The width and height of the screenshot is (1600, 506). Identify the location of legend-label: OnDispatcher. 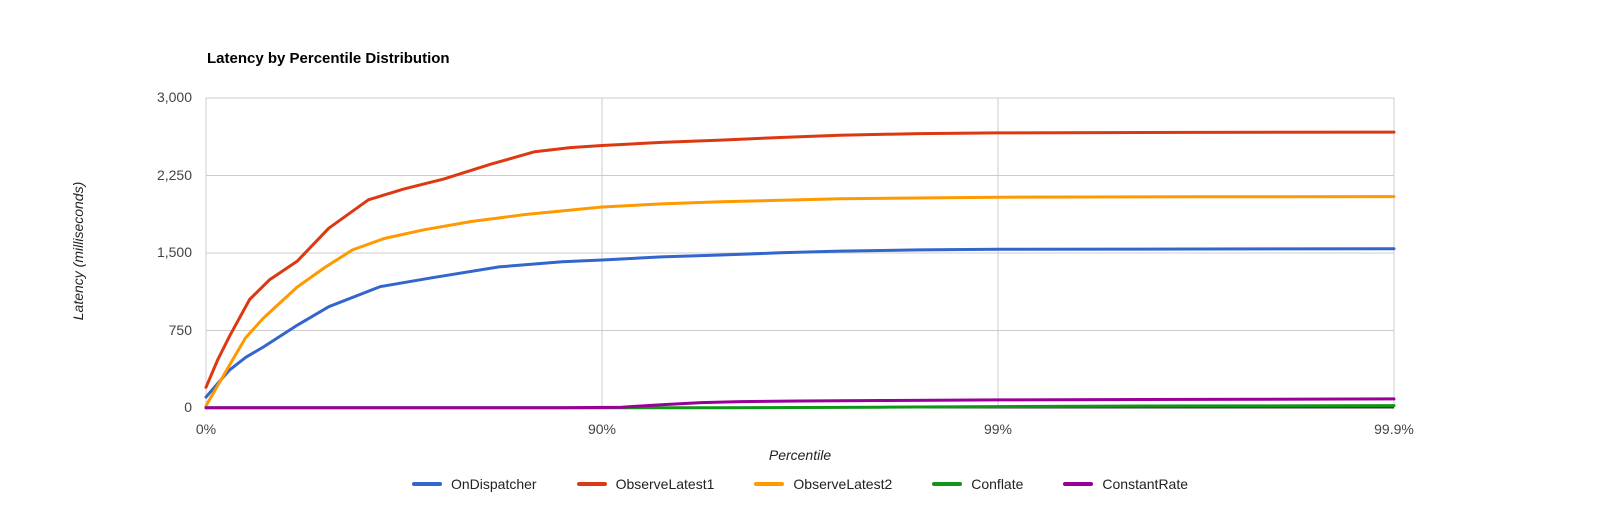
(493, 484).